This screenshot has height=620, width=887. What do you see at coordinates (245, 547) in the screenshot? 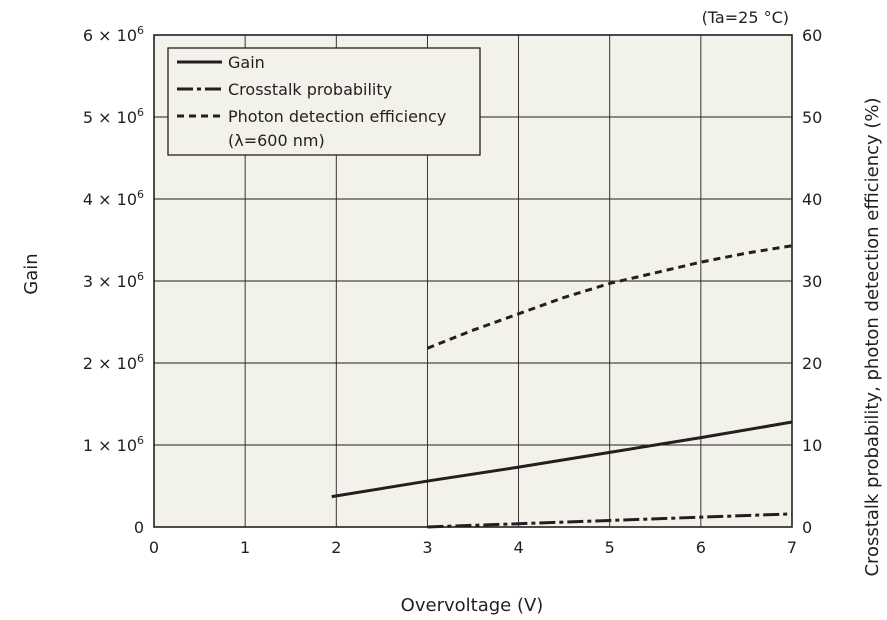
I see `x-tick-label: 1` at bounding box center [245, 547].